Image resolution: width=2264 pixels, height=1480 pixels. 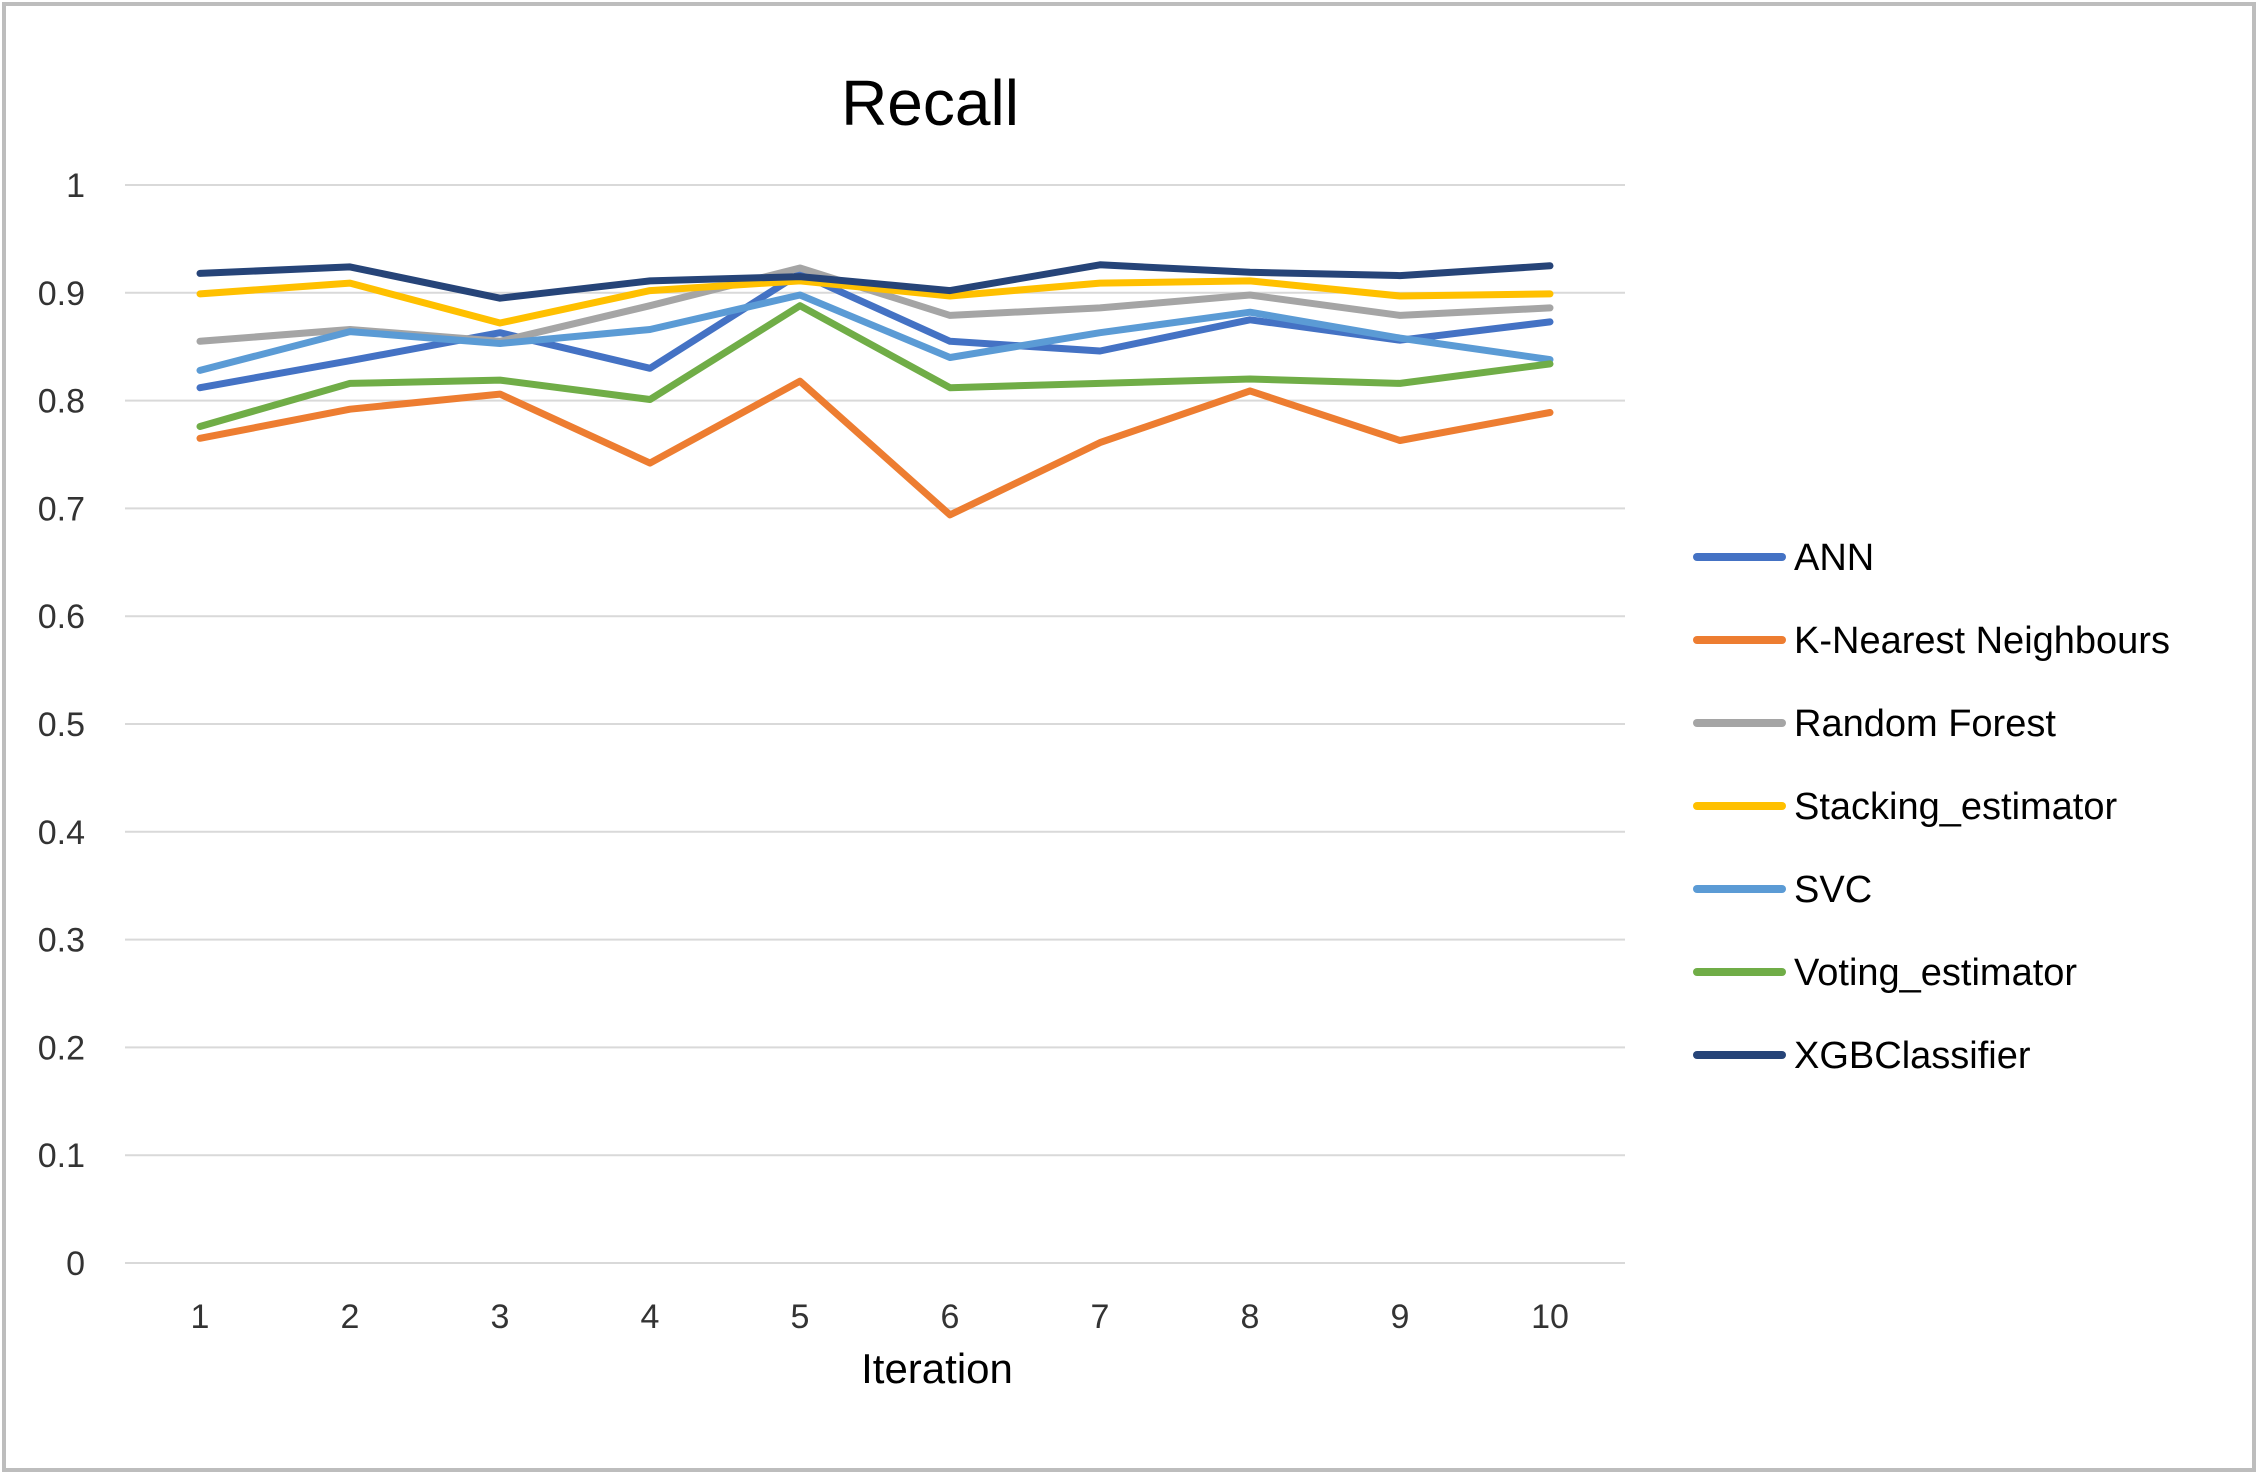 What do you see at coordinates (1250, 1317) in the screenshot?
I see `x-tick-label: 8` at bounding box center [1250, 1317].